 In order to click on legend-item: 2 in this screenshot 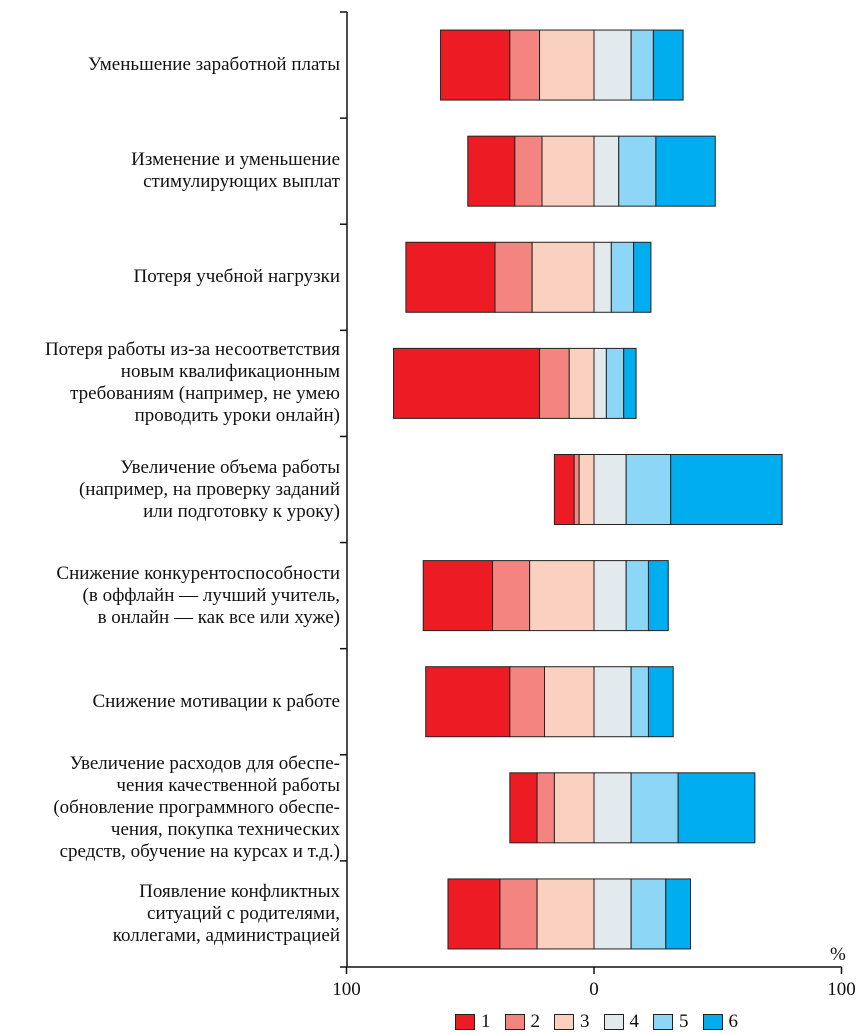, I will do `click(522, 1022)`.